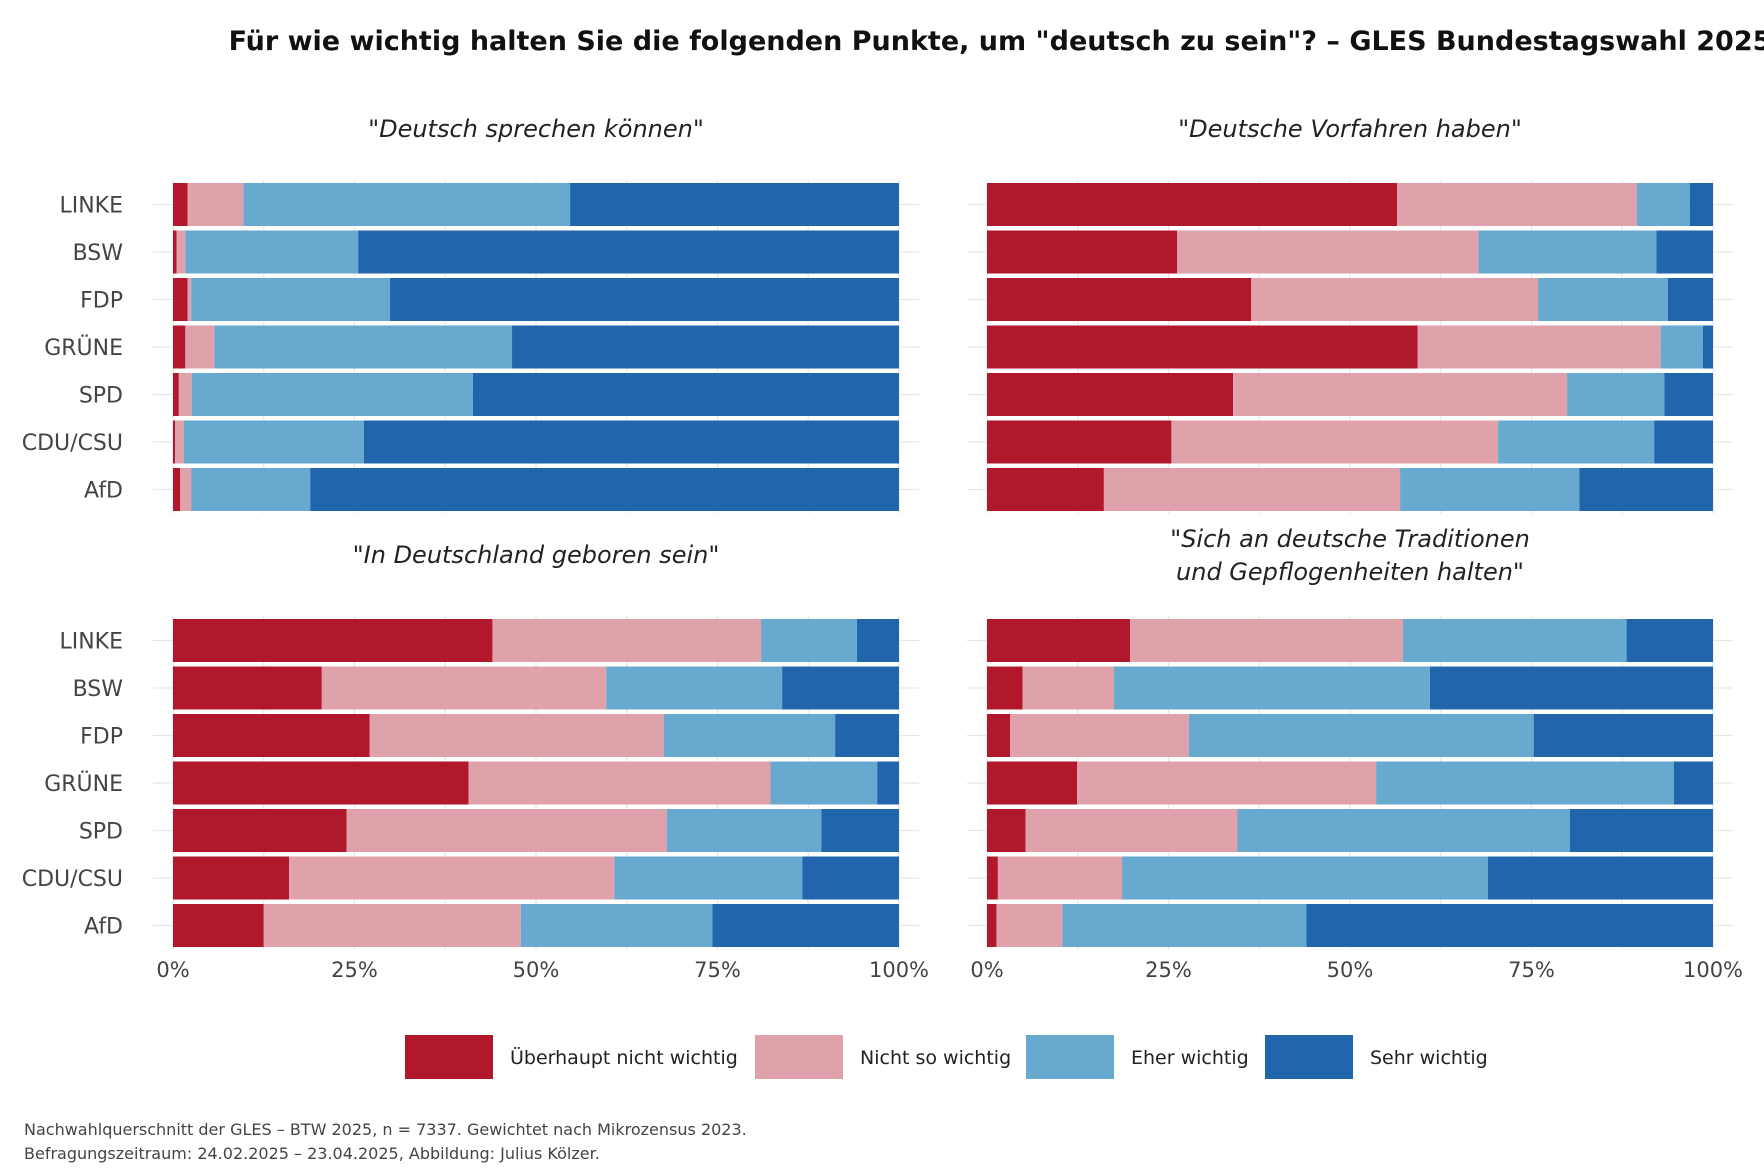 The width and height of the screenshot is (1764, 1176). I want to click on facet-4-title-line-2: und Gepflogenheiten halten", so click(1350, 572).